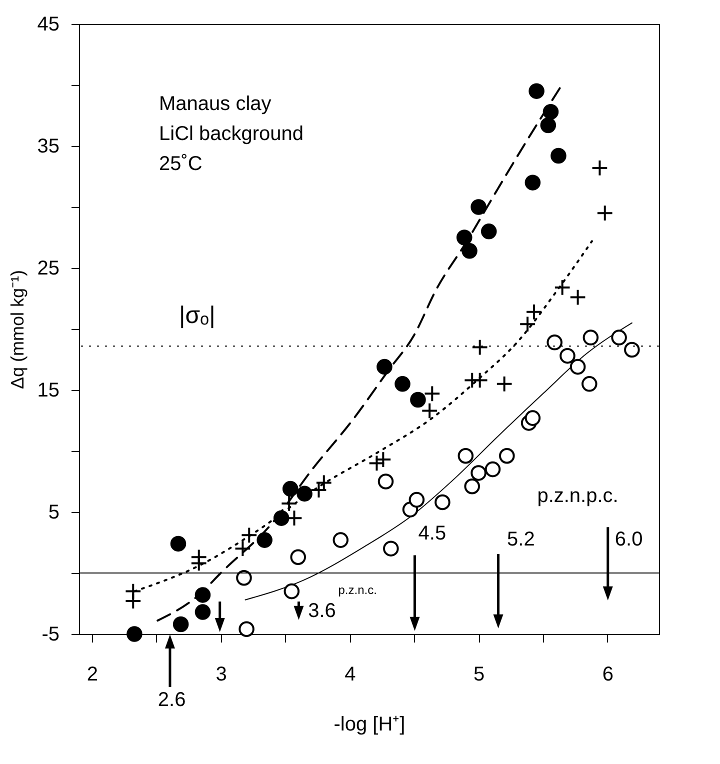 The image size is (720, 764). What do you see at coordinates (479, 675) in the screenshot?
I see `x-tick-label: 5` at bounding box center [479, 675].